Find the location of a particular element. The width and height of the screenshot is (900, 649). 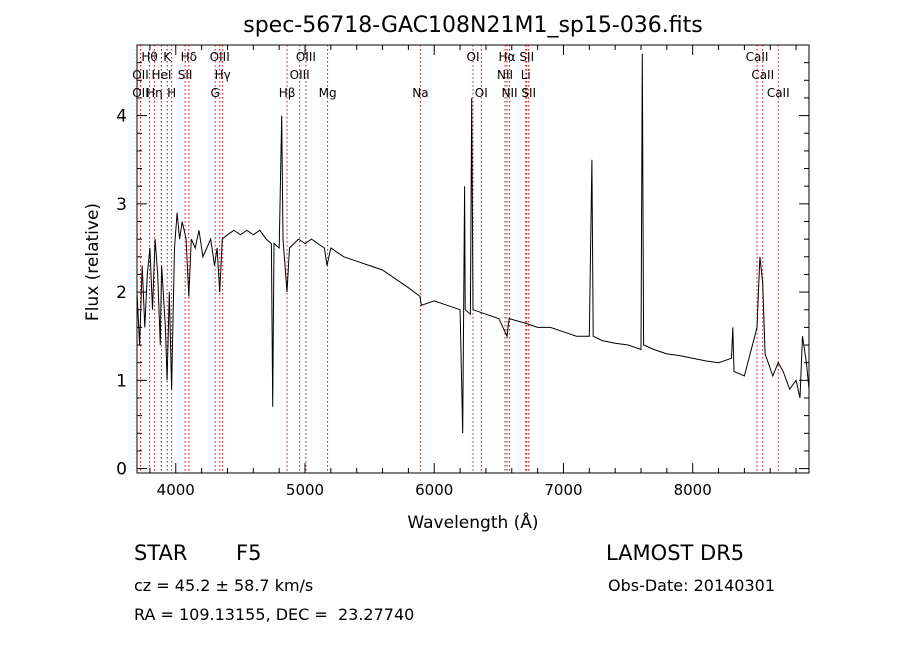

x-tick-label: 7000 is located at coordinates (563, 490).